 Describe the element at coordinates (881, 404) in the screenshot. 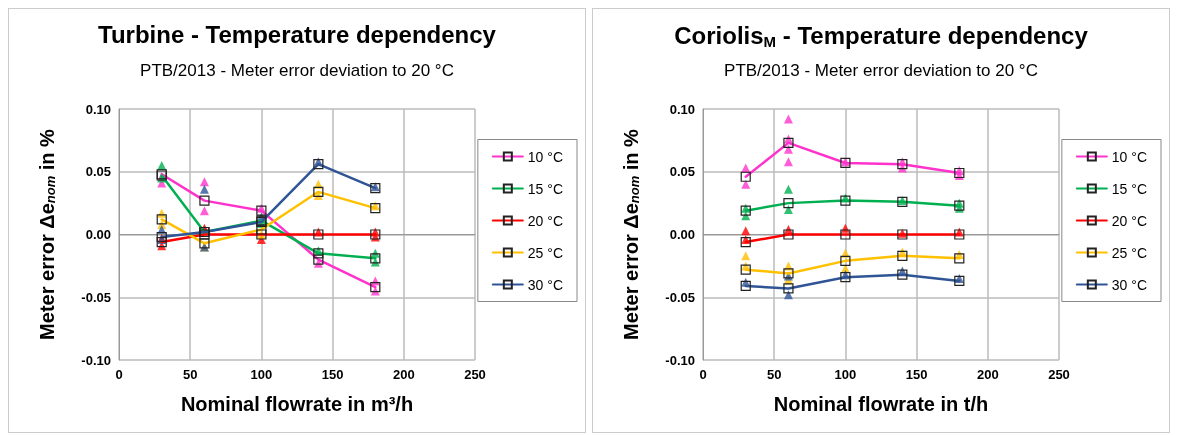

I see `x-axis-title: Nominal flowrate in t/h` at that location.